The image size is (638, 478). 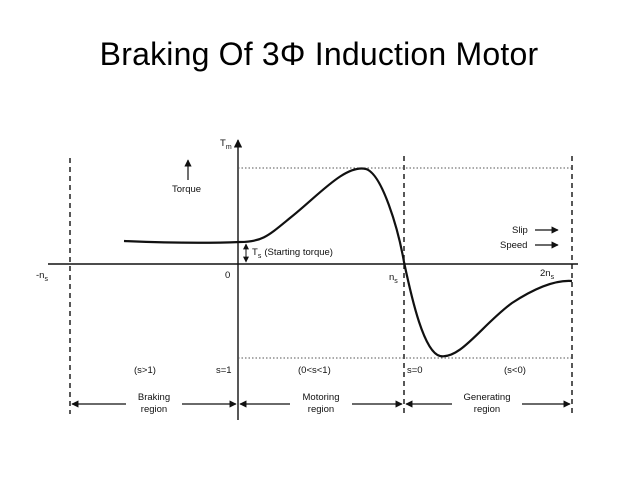 What do you see at coordinates (487, 409) in the screenshot?
I see `generating-region-label-2: region` at bounding box center [487, 409].